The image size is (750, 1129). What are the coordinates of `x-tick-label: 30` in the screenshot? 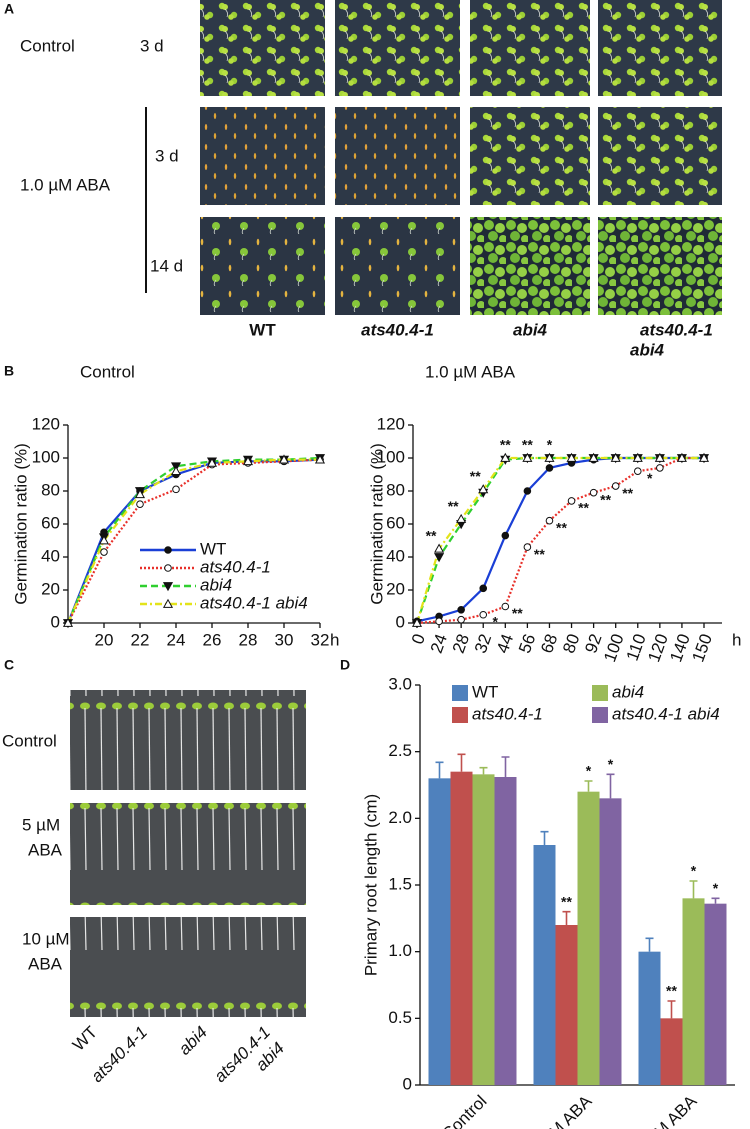 It's located at (284, 639).